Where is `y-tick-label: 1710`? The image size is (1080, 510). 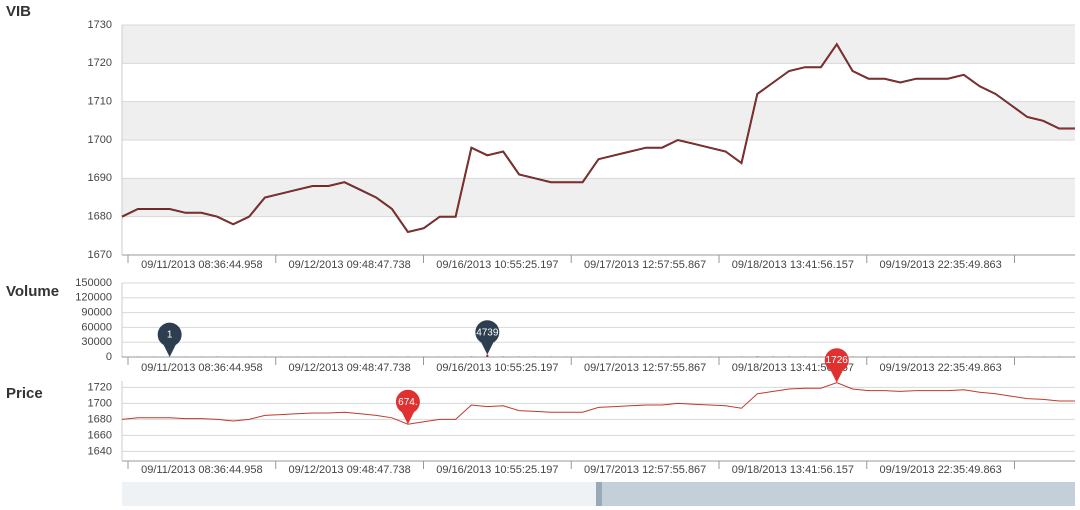
y-tick-label: 1710 is located at coordinates (100, 102).